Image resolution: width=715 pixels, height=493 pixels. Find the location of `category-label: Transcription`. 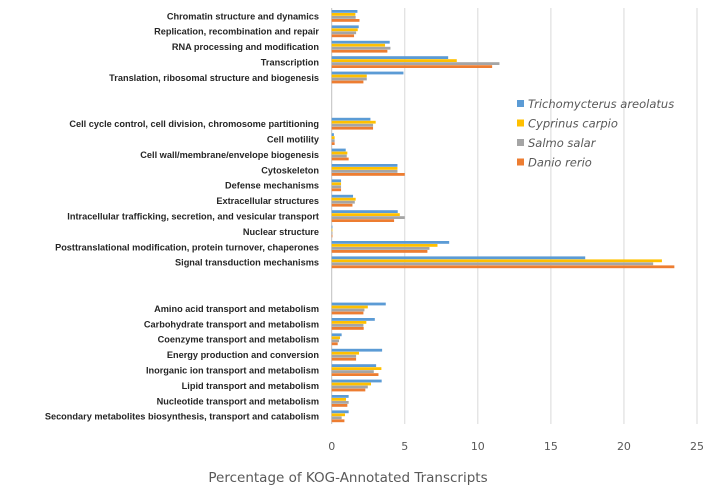

category-label: Transcription is located at coordinates (290, 63).